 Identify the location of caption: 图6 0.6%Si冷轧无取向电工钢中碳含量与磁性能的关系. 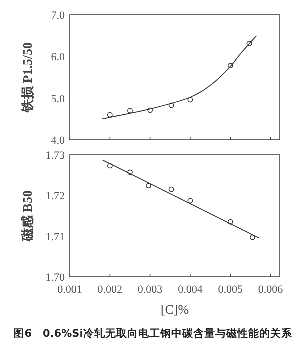
(154, 333).